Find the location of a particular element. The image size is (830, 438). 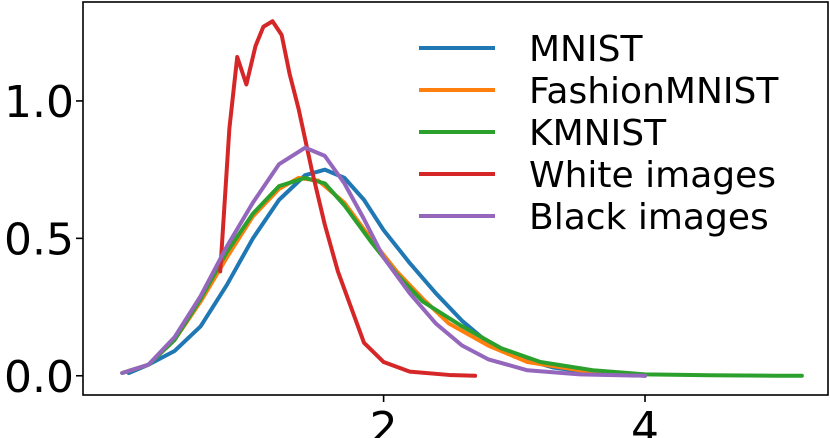

y-tick-label: 1.0 is located at coordinates (39, 102).